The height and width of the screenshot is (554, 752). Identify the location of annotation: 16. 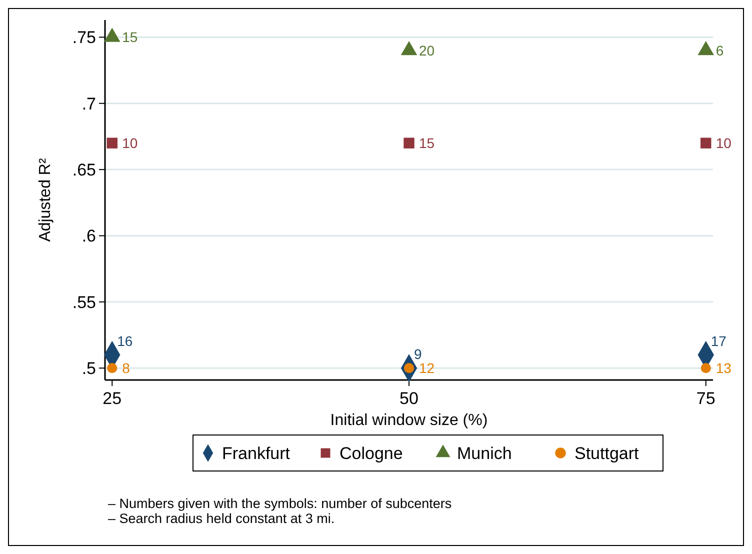
(125, 340).